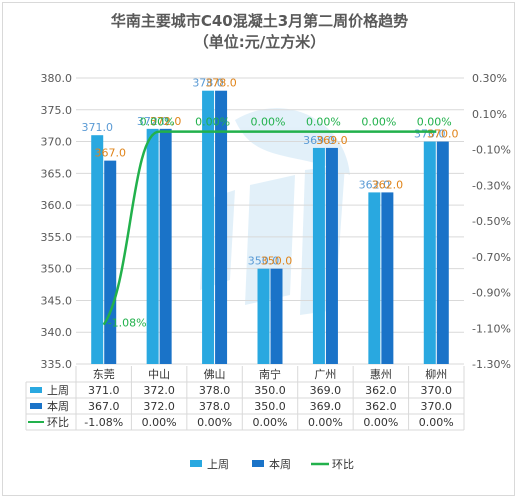  What do you see at coordinates (104, 374) in the screenshot?
I see `x-axis-category: 东莞` at bounding box center [104, 374].